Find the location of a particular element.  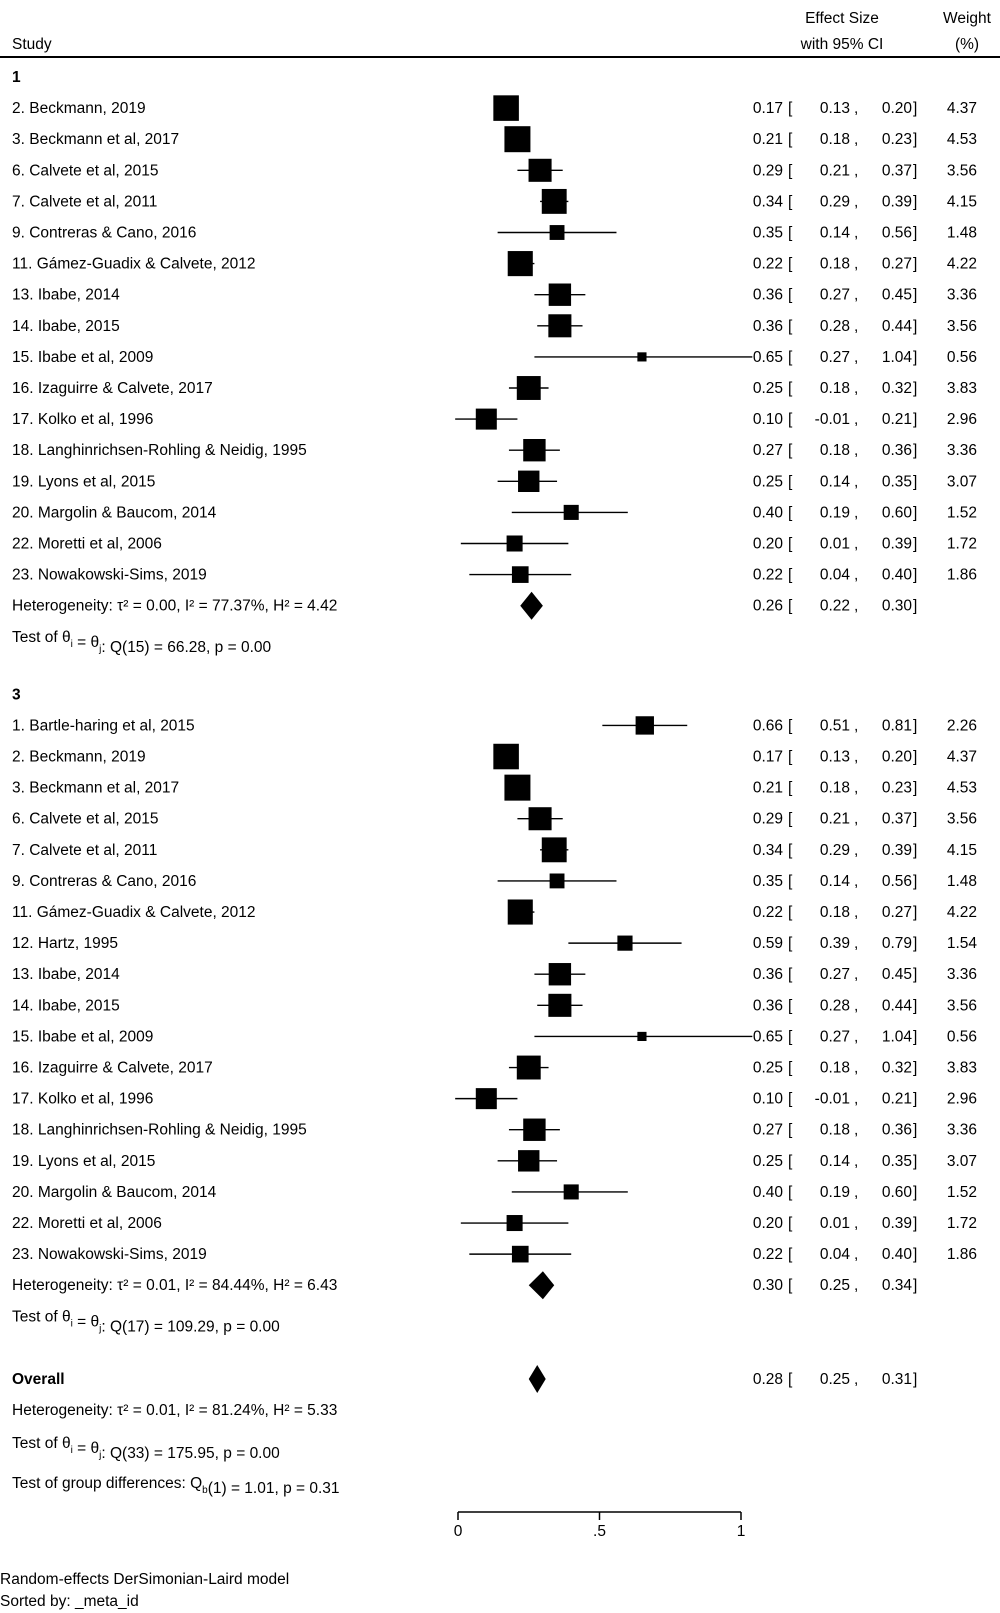

group-1-study-14-ci-comma: , is located at coordinates (856, 512).